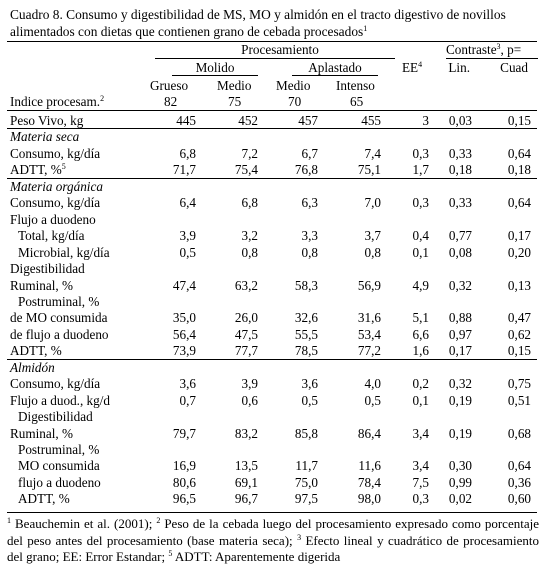  I want to click on row-label-text: MO consumida, so click(59, 466).